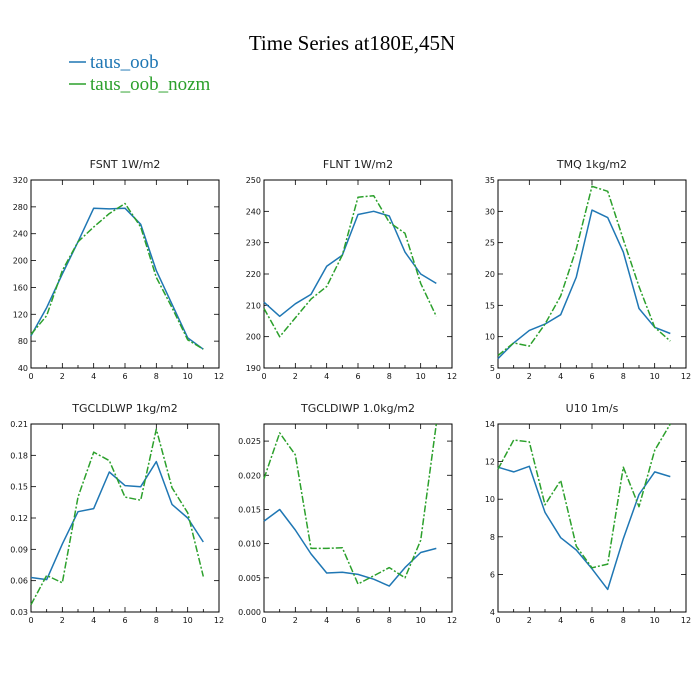  I want to click on y-tick-label: 230, so click(253, 243).